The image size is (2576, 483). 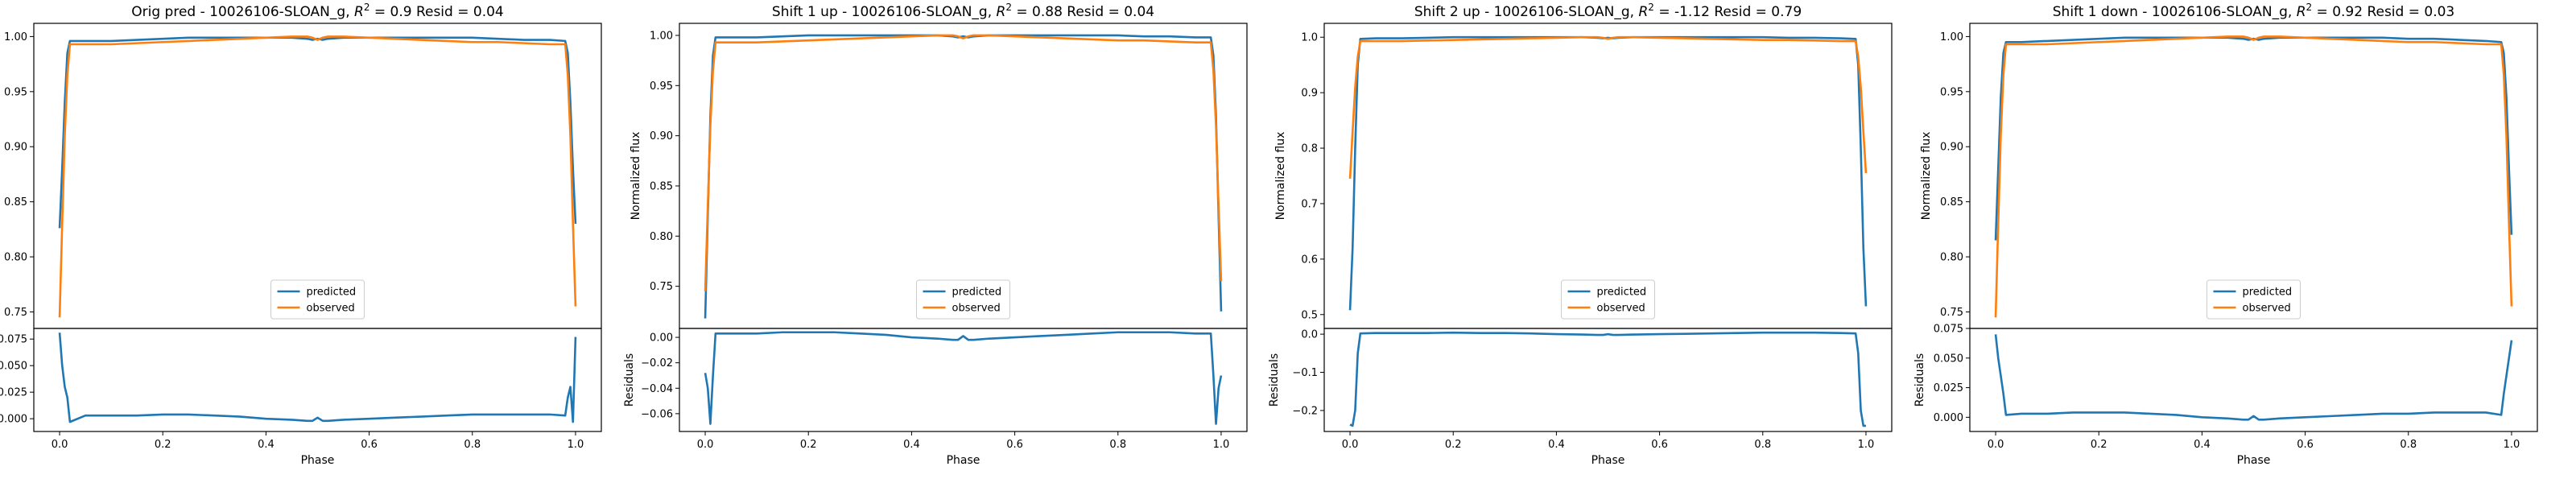 I want to click on top-0-ytick-label-2: 0.85, so click(x=15, y=202).